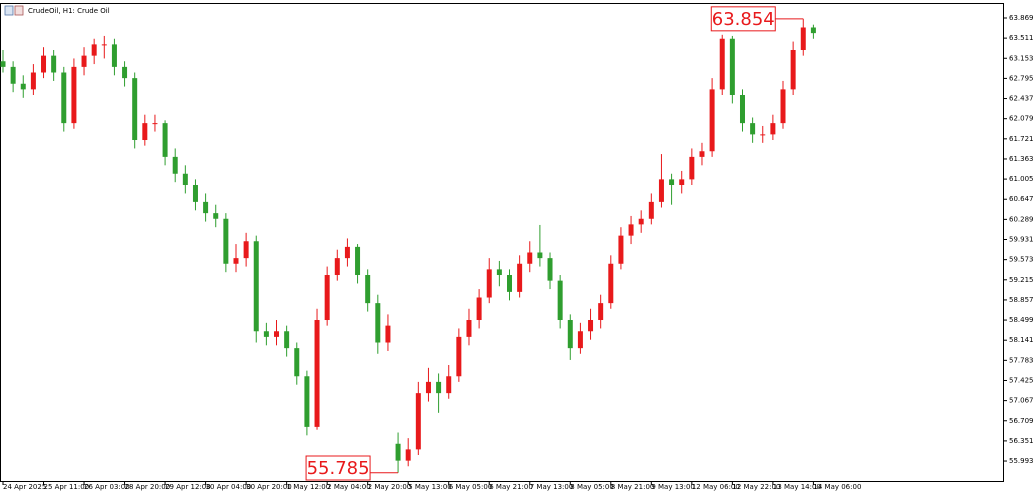 The width and height of the screenshot is (1035, 491). I want to click on y-tick-label: 55.993, so click(1021, 461).